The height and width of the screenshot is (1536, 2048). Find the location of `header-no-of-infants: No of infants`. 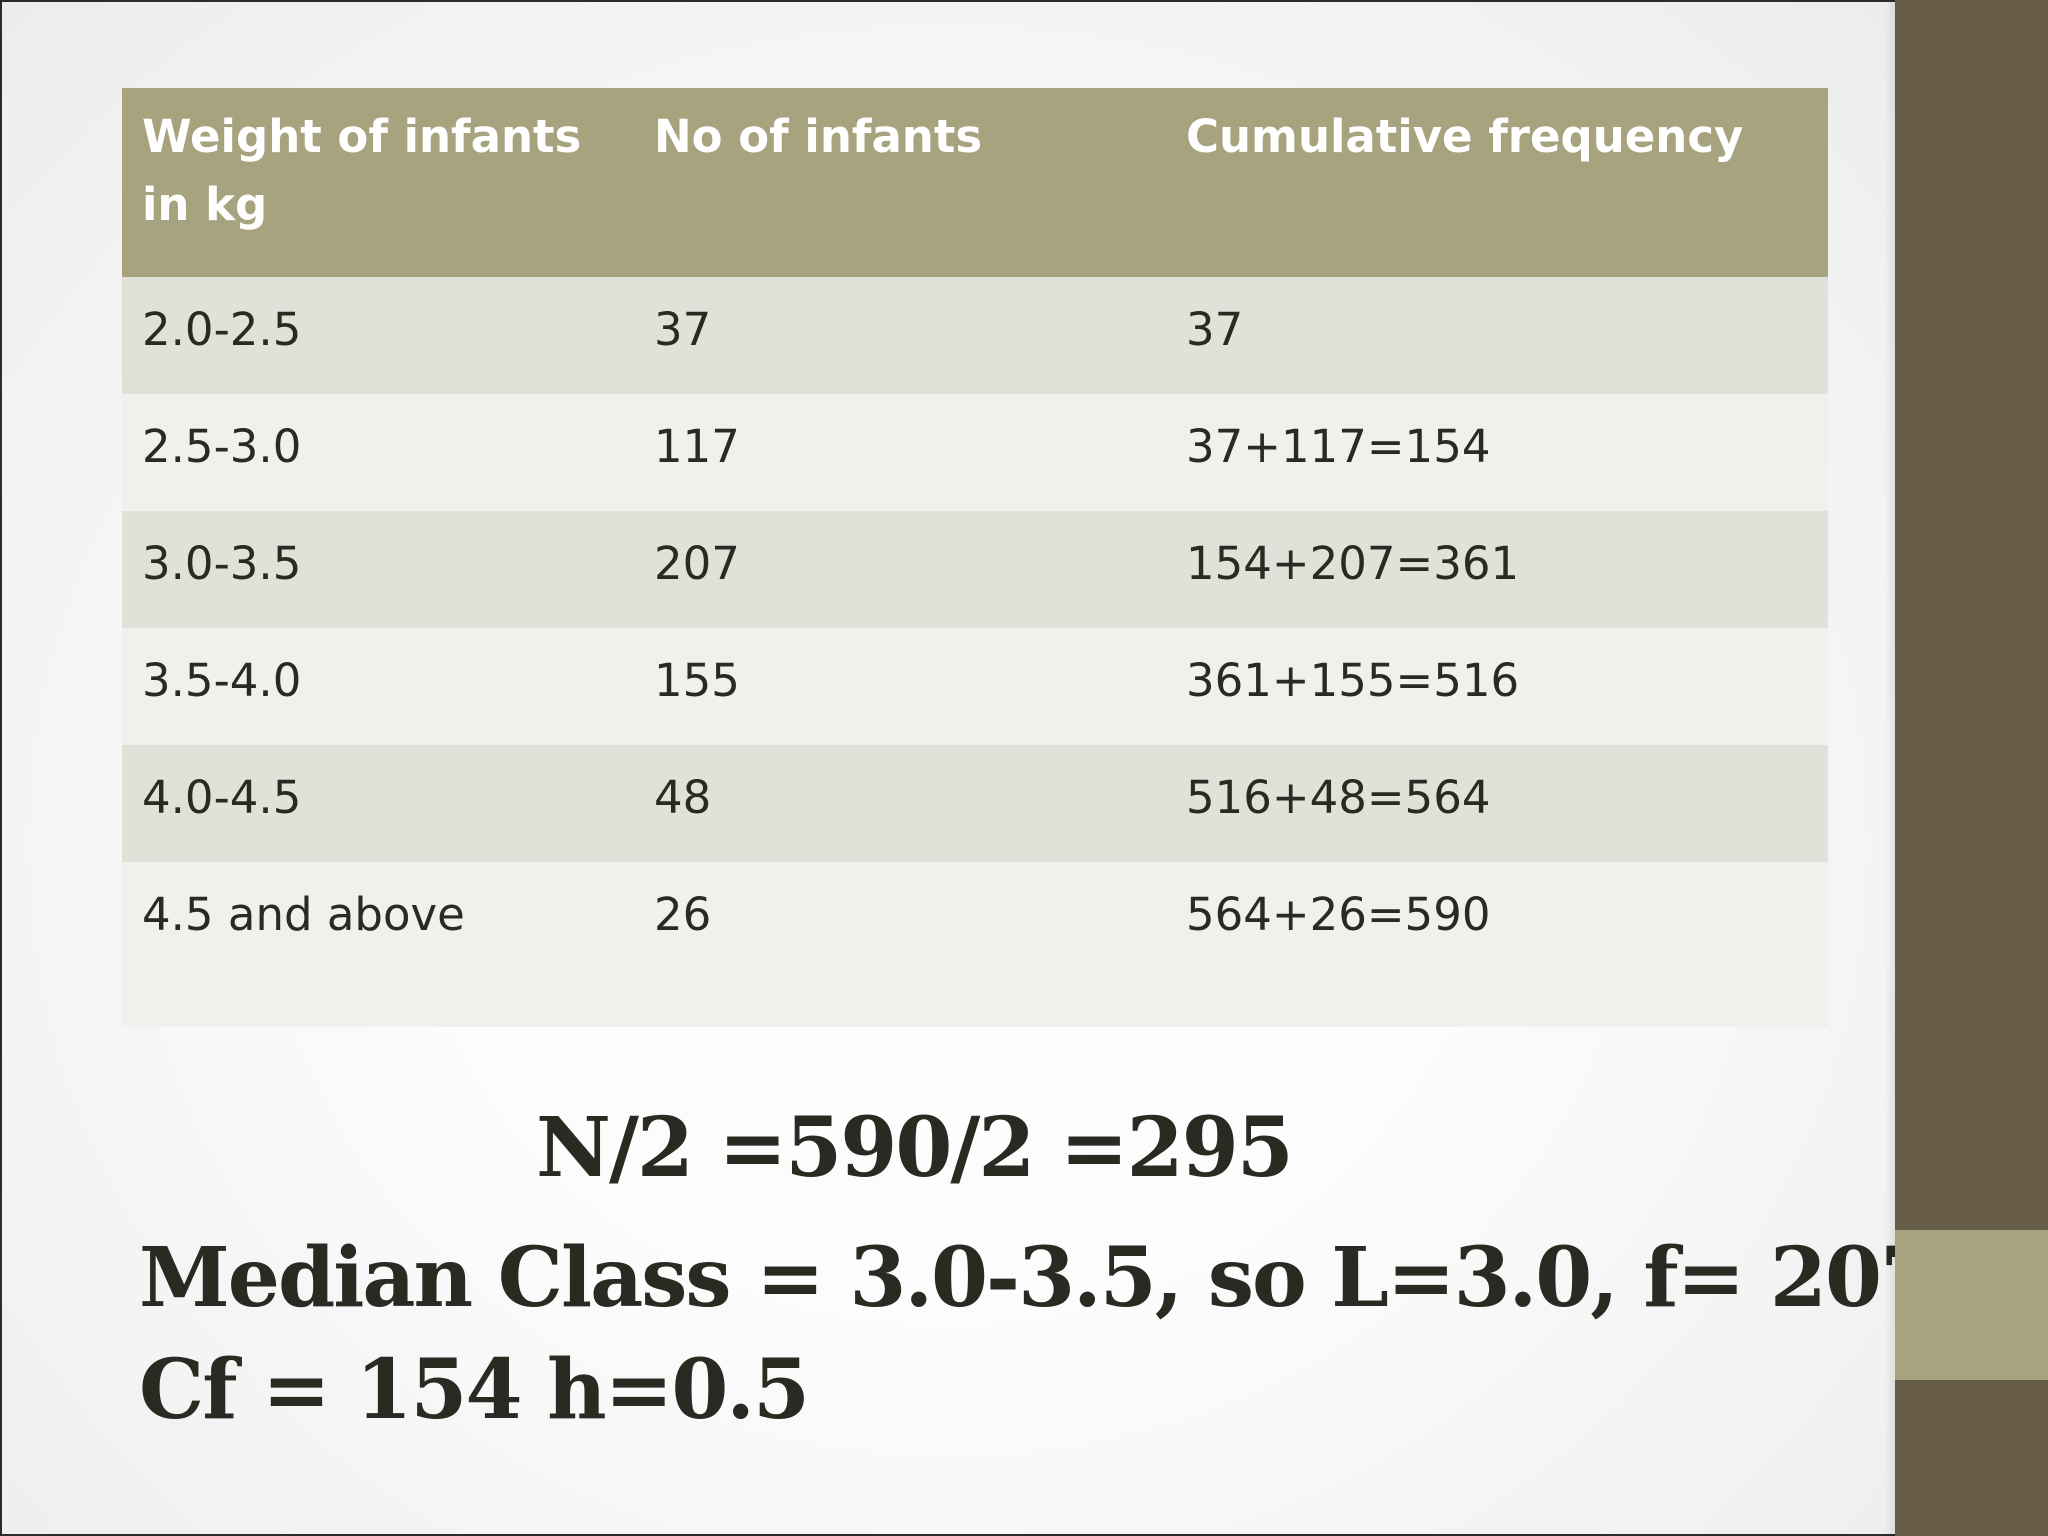

header-no-of-infants: No of infants is located at coordinates (900, 182).